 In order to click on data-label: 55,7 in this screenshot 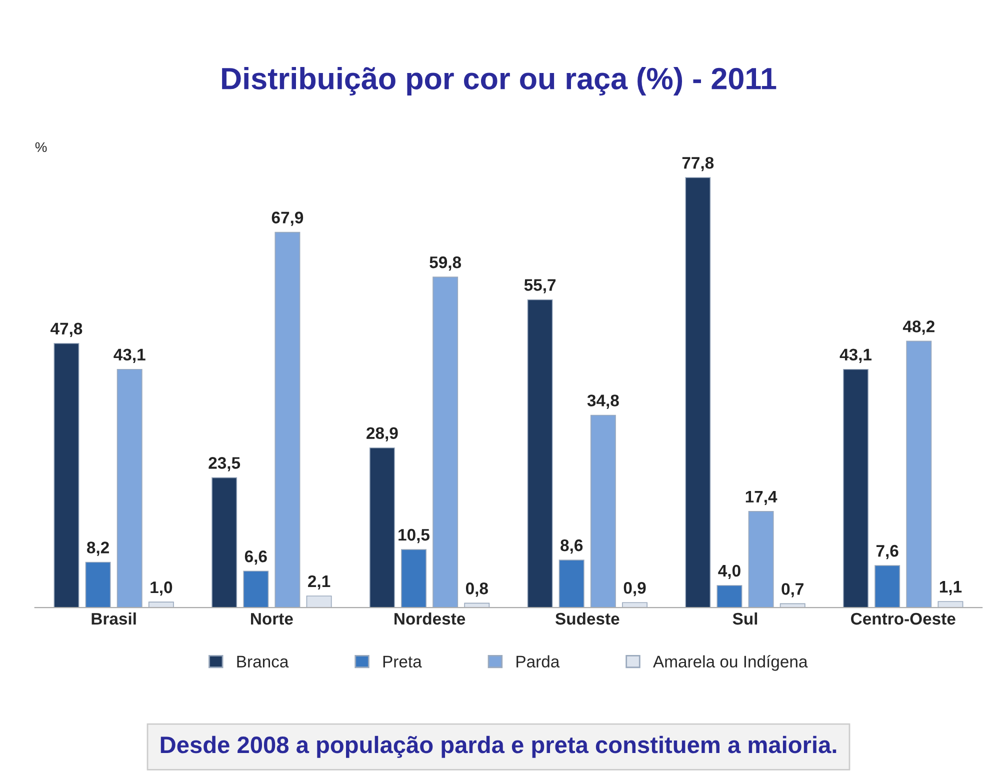, I will do `click(540, 286)`.